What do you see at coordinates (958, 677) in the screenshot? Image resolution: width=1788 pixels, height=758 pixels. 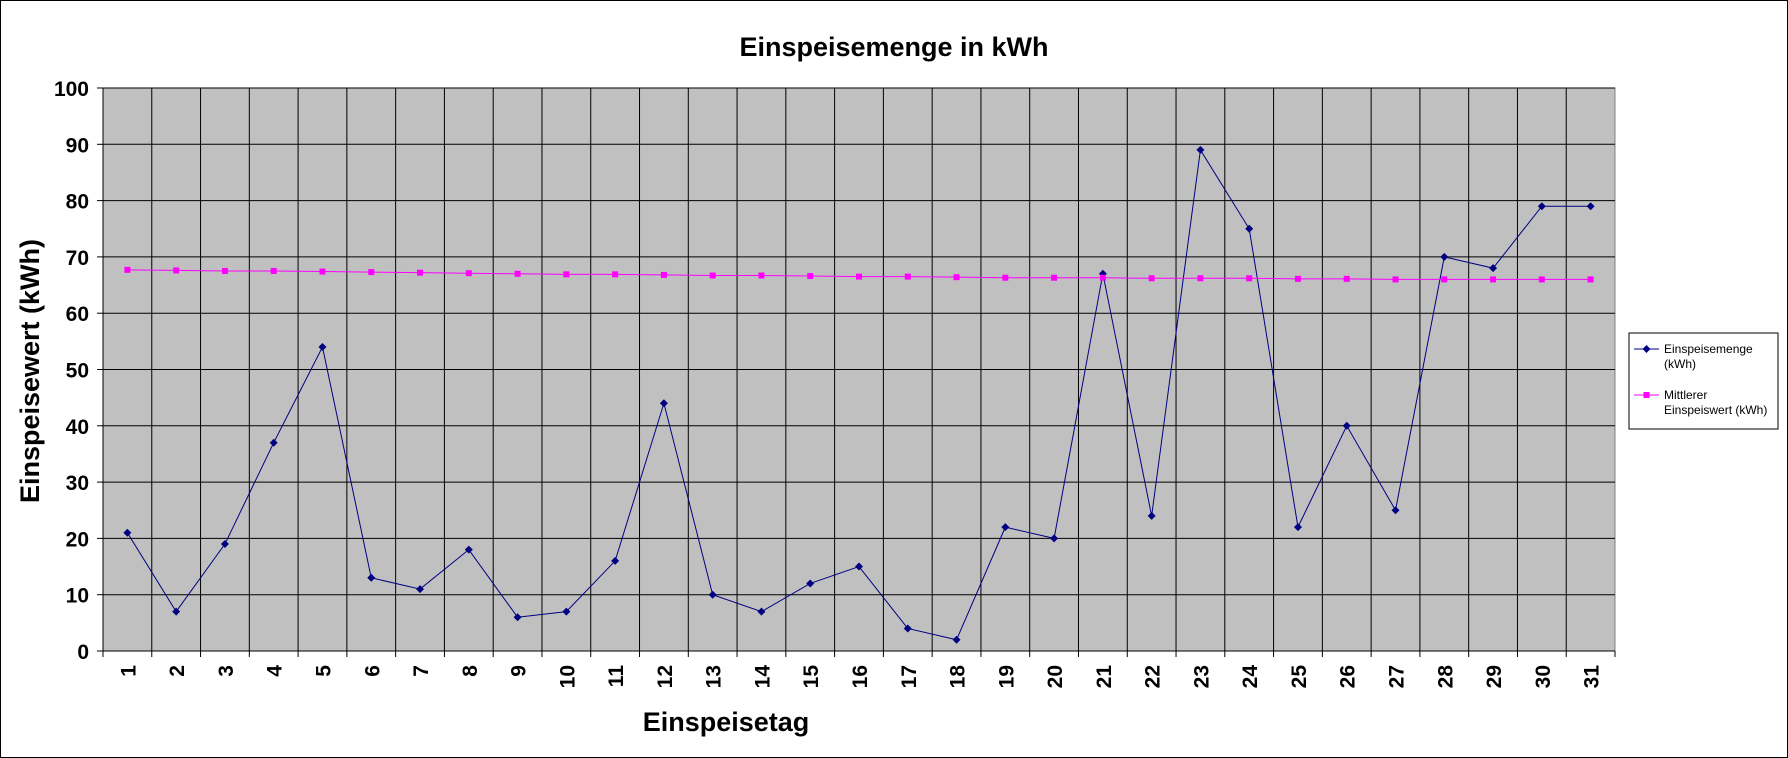 I see `x-tick-label: 18` at bounding box center [958, 677].